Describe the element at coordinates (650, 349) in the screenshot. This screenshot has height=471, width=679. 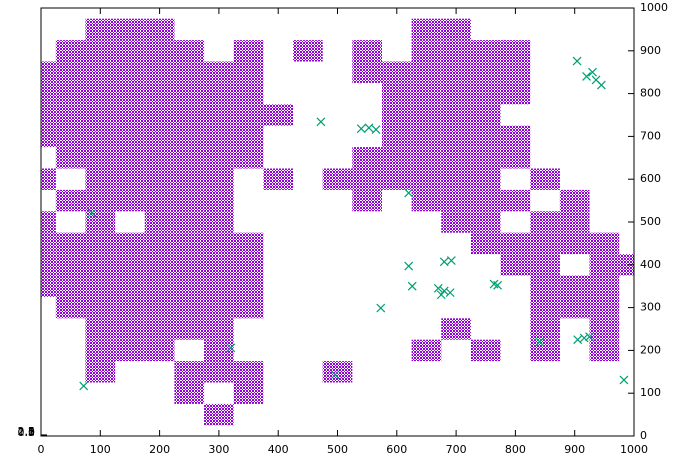
I see `y2-tick-label: 200` at that location.